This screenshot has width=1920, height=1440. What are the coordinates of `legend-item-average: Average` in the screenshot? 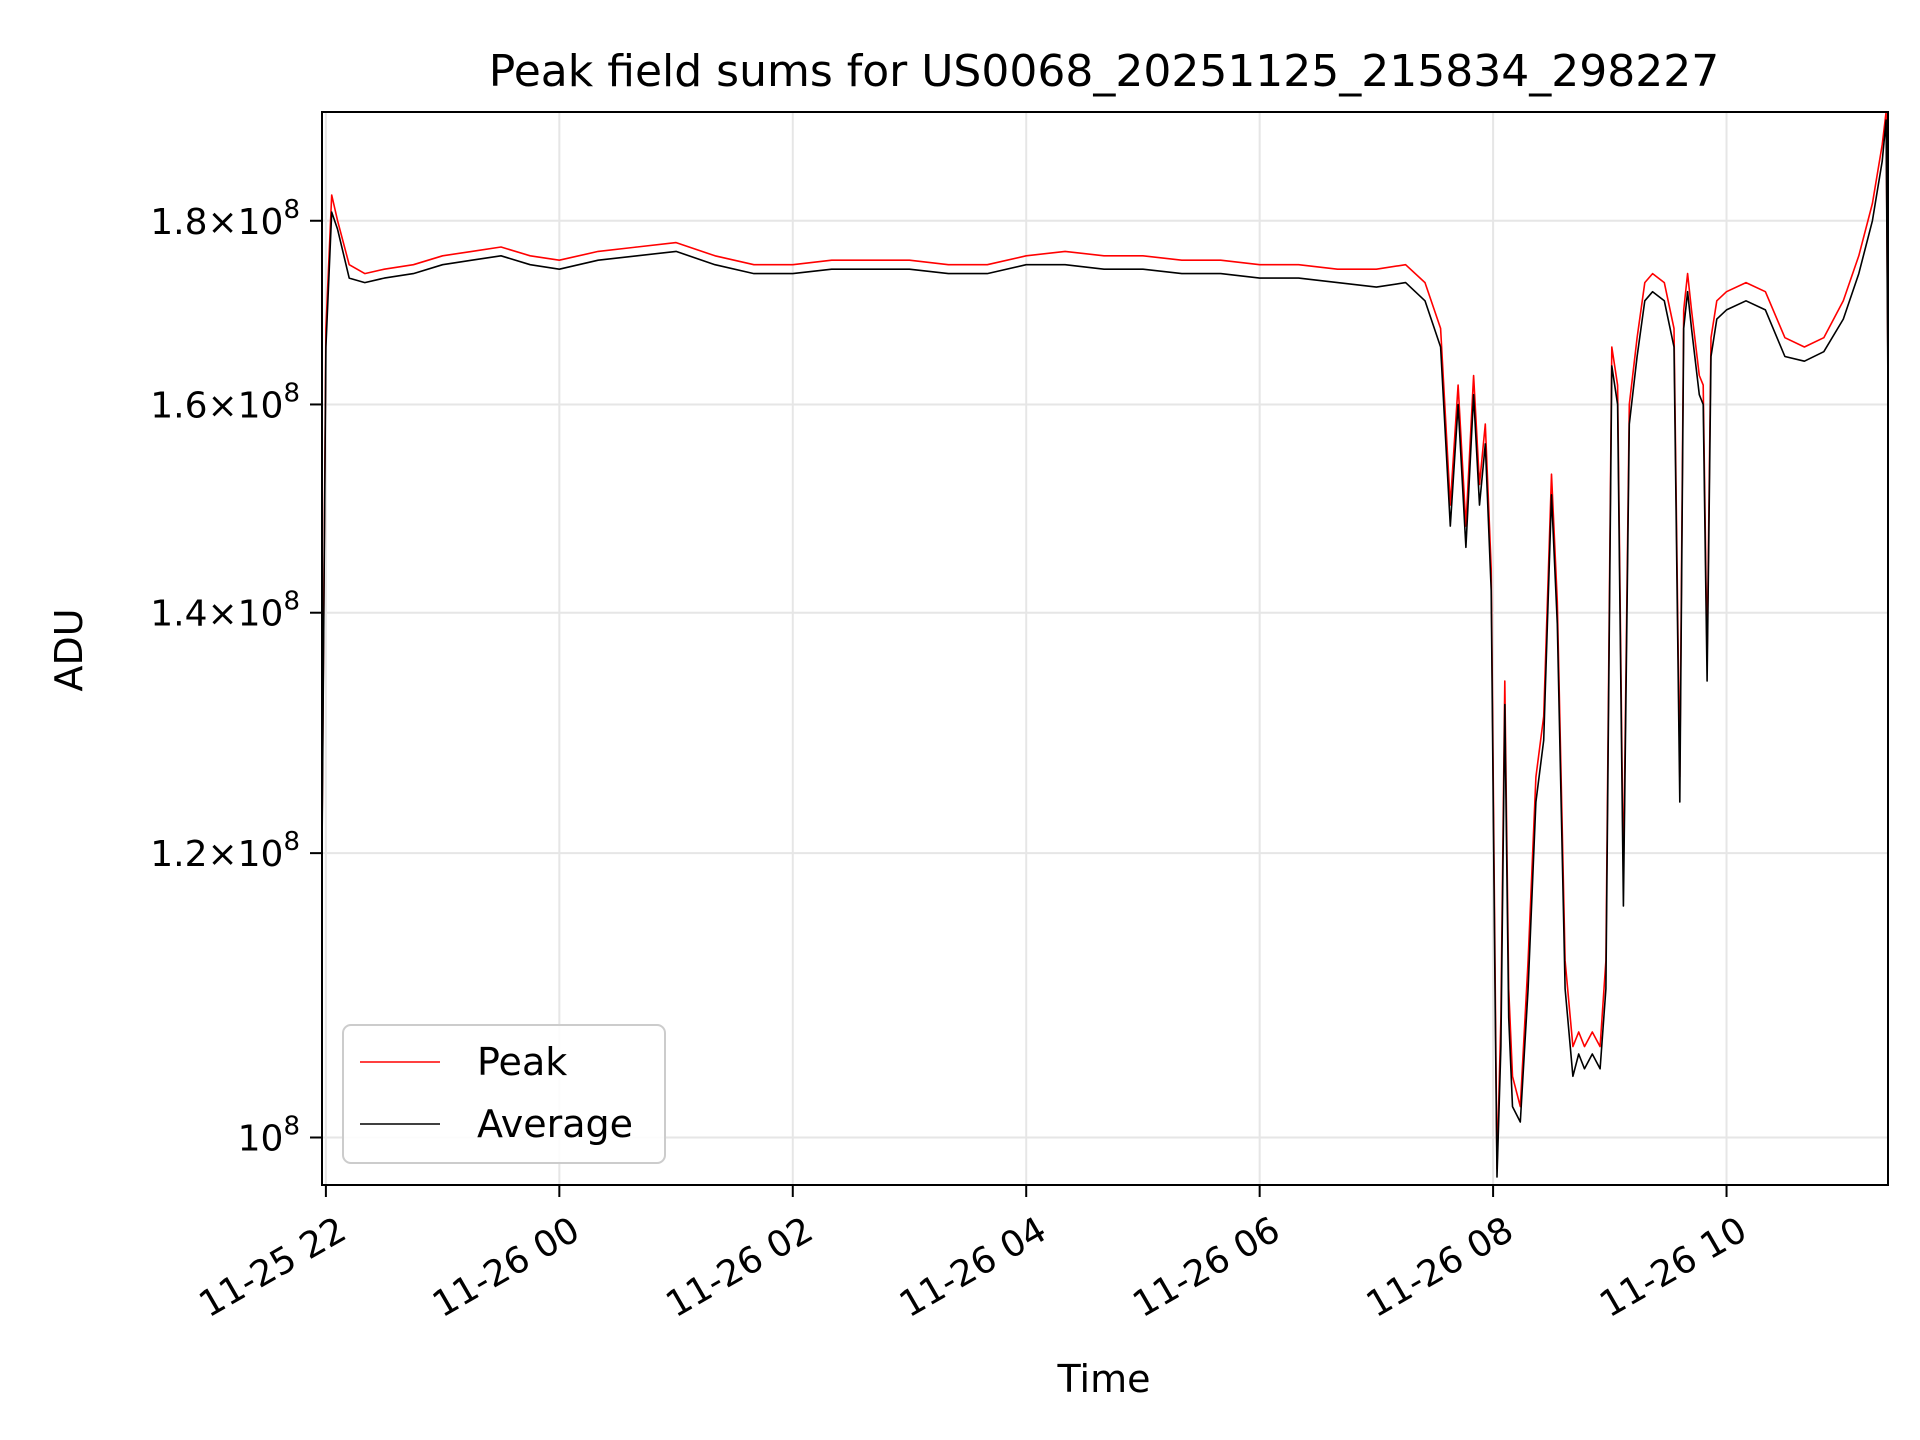 It's located at (496, 1124).